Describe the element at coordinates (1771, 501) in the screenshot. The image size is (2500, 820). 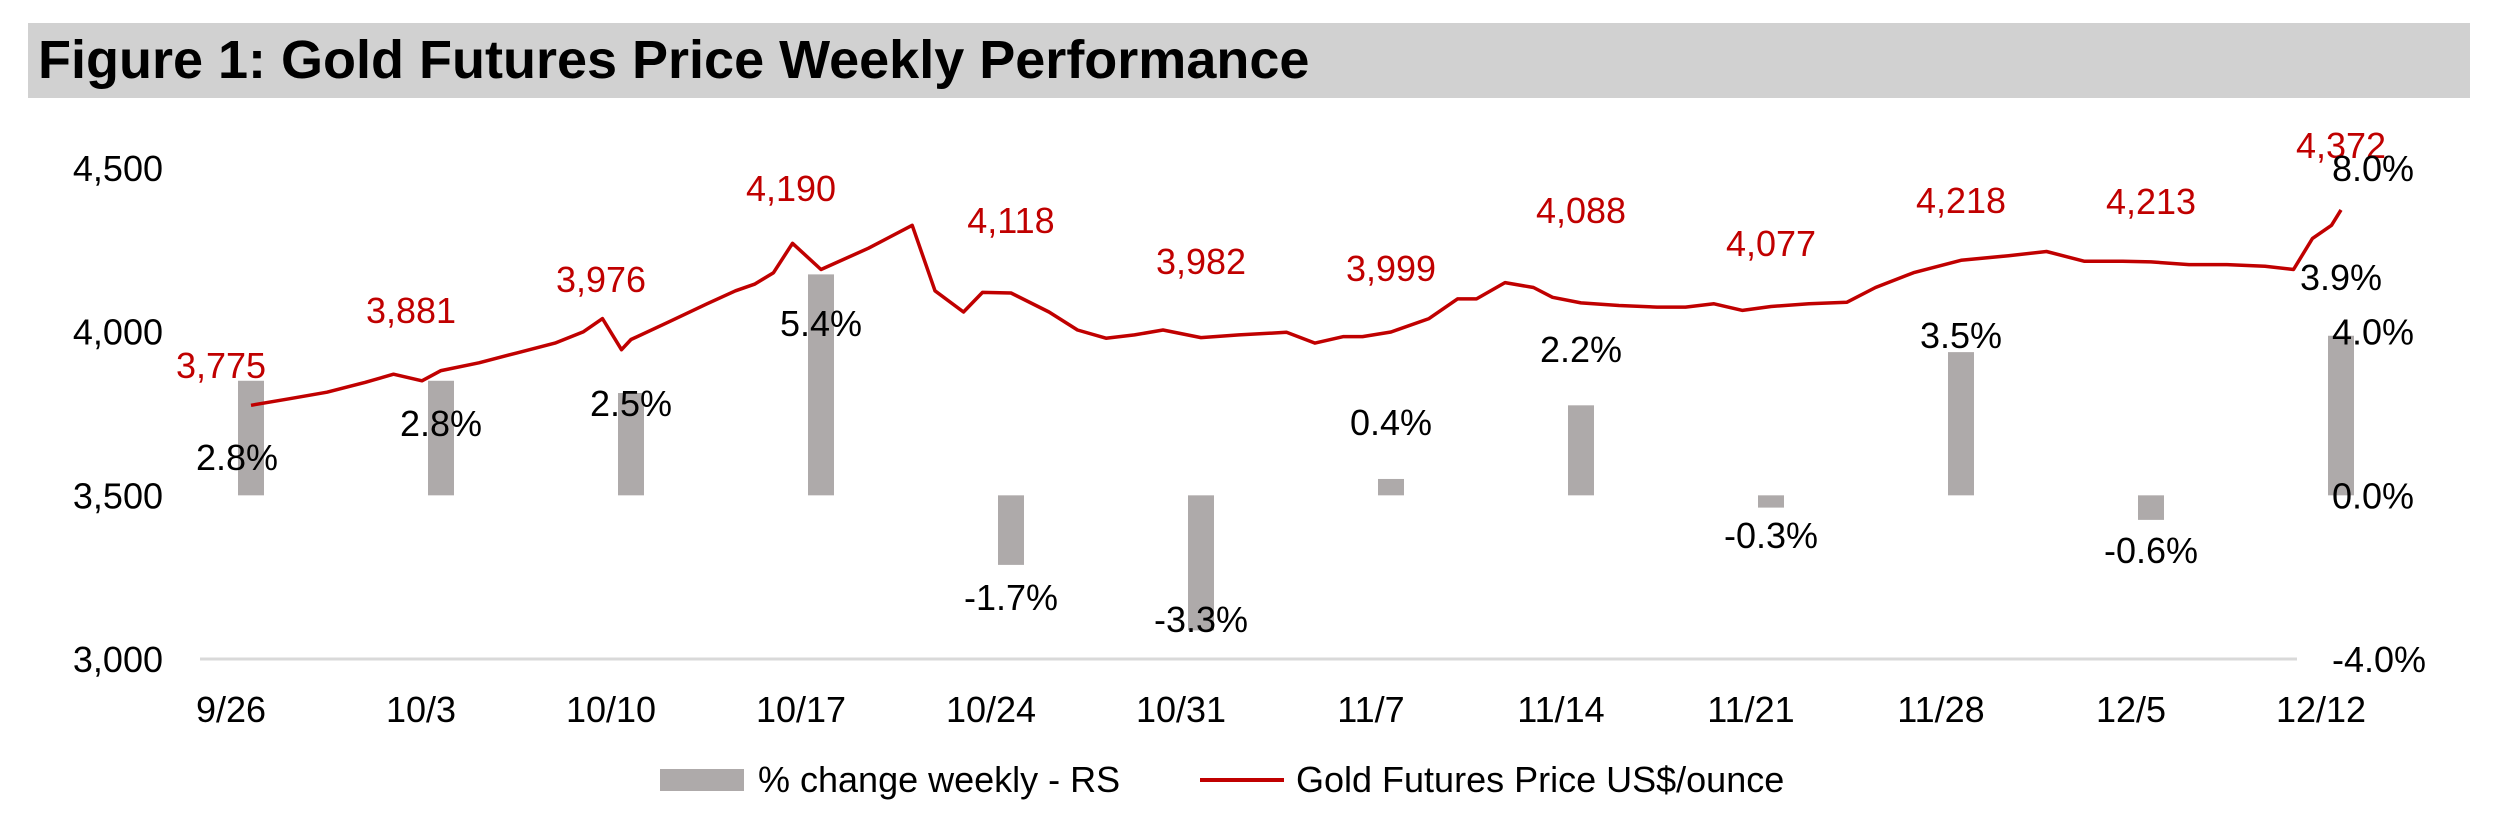
I see `bar-11/21` at that location.